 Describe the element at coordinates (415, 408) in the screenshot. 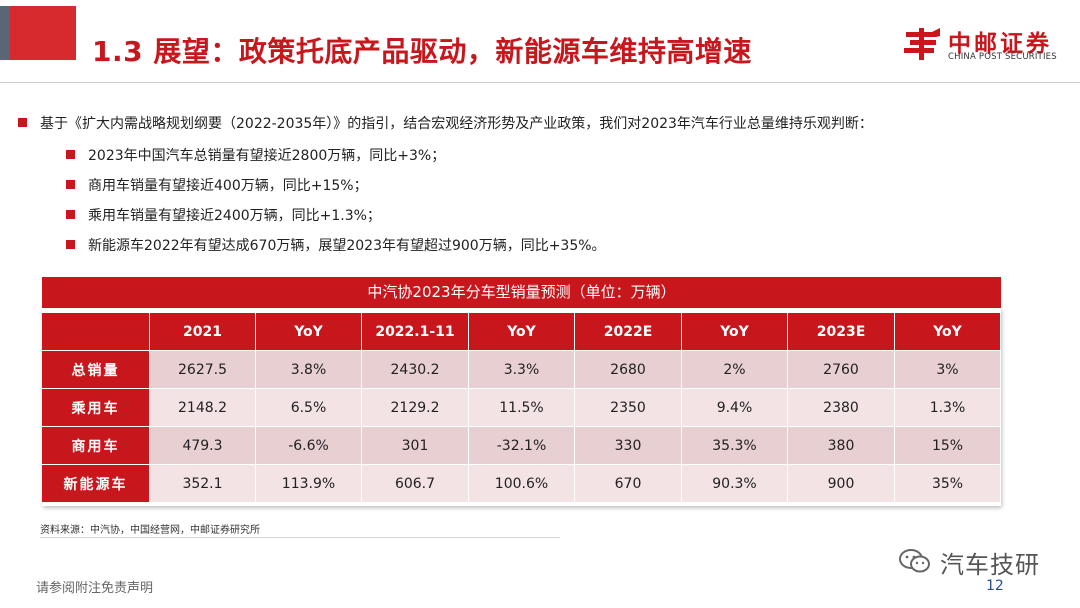

I see `table-cell: 2129.2` at that location.